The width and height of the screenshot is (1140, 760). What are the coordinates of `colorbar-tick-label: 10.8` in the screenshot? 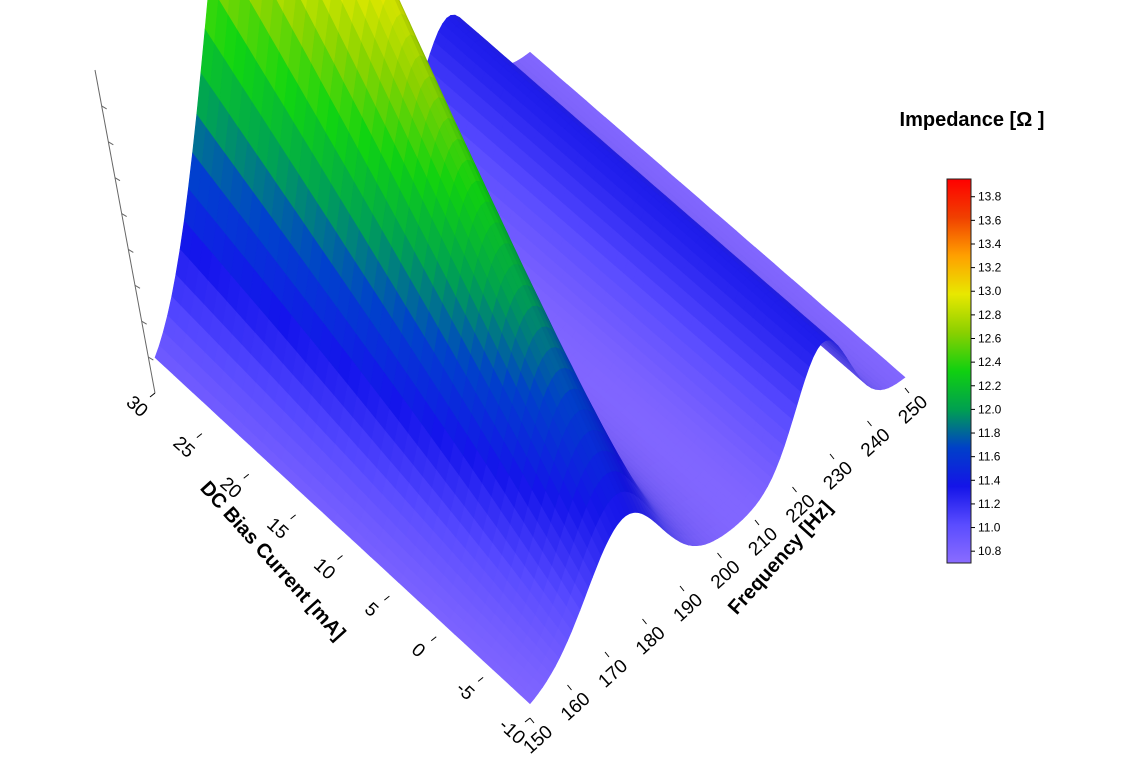 It's located at (990, 551).